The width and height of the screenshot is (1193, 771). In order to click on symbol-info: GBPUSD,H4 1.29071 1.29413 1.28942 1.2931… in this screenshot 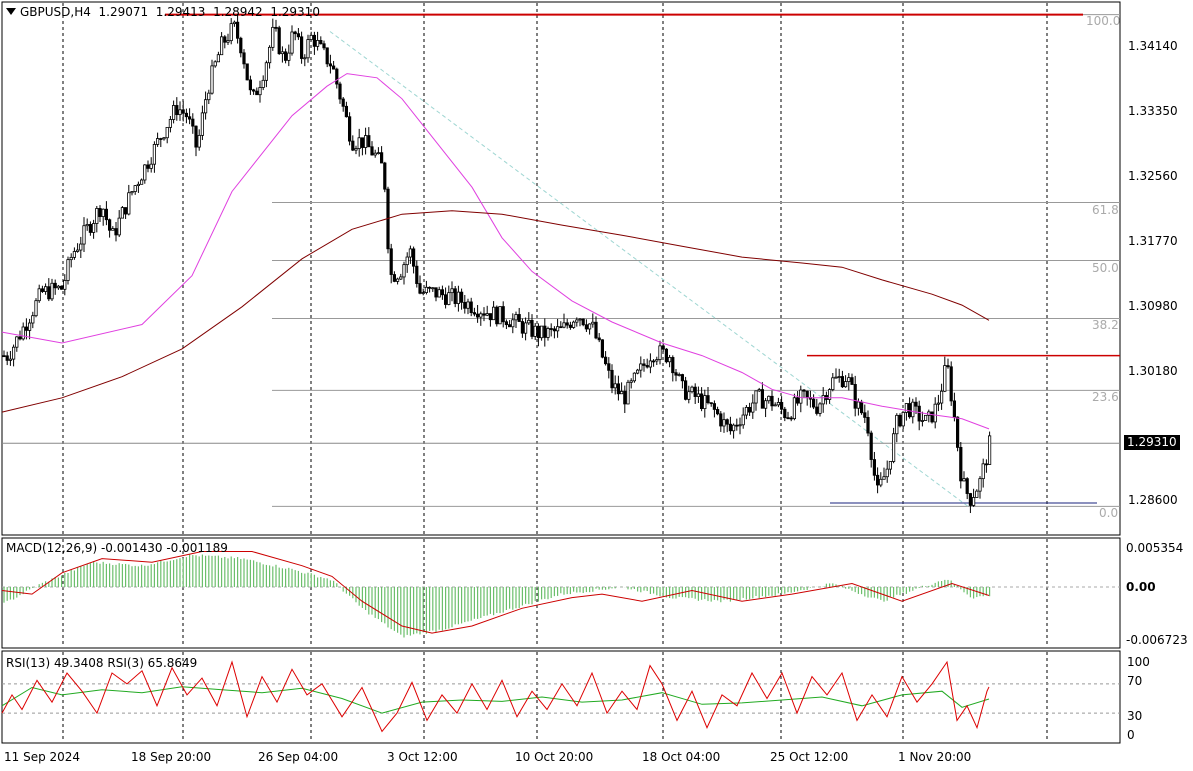, I will do `click(163, 12)`.